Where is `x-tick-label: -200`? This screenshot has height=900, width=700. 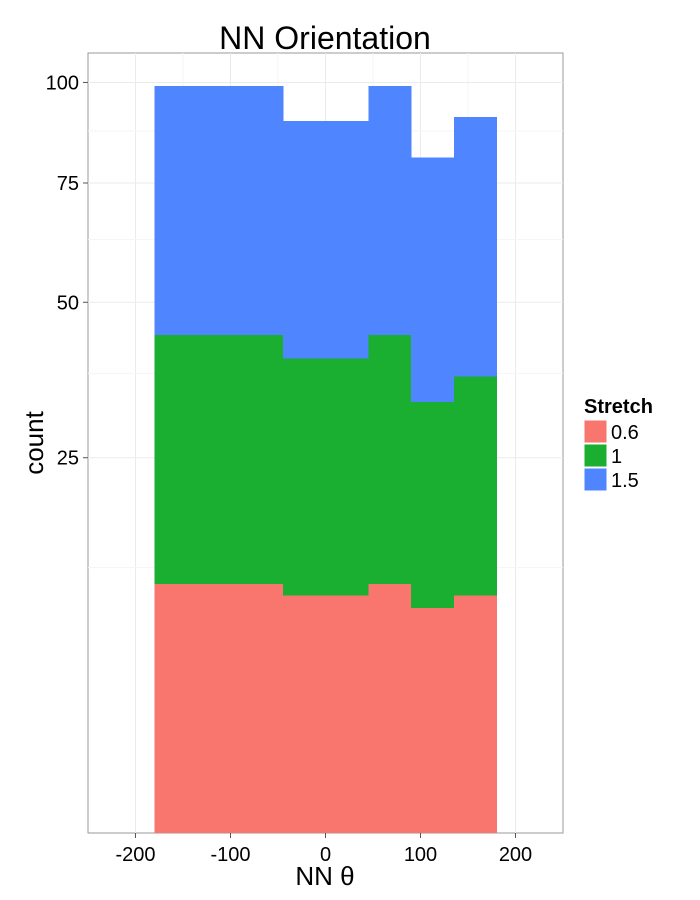 x-tick-label: -200 is located at coordinates (135, 855).